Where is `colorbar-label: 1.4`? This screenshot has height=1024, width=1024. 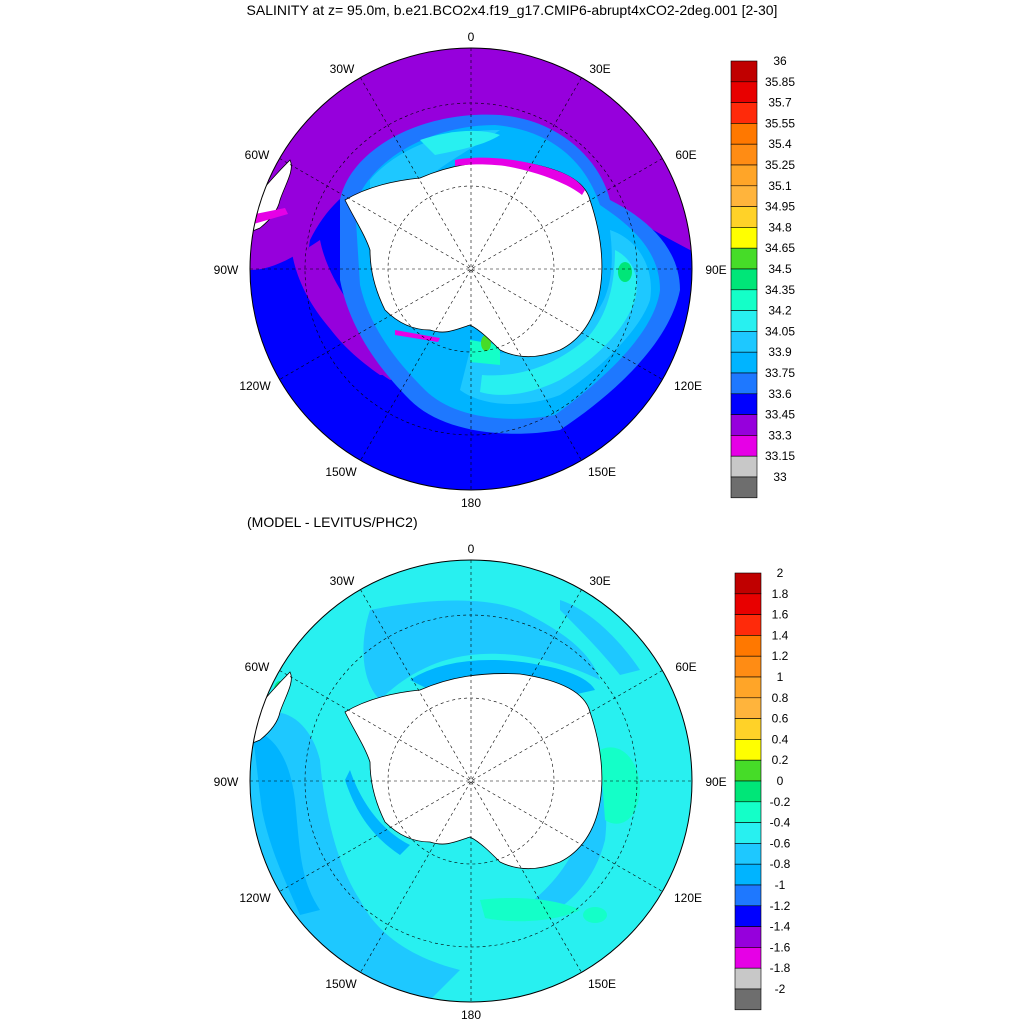 colorbar-label: 1.4 is located at coordinates (780, 635).